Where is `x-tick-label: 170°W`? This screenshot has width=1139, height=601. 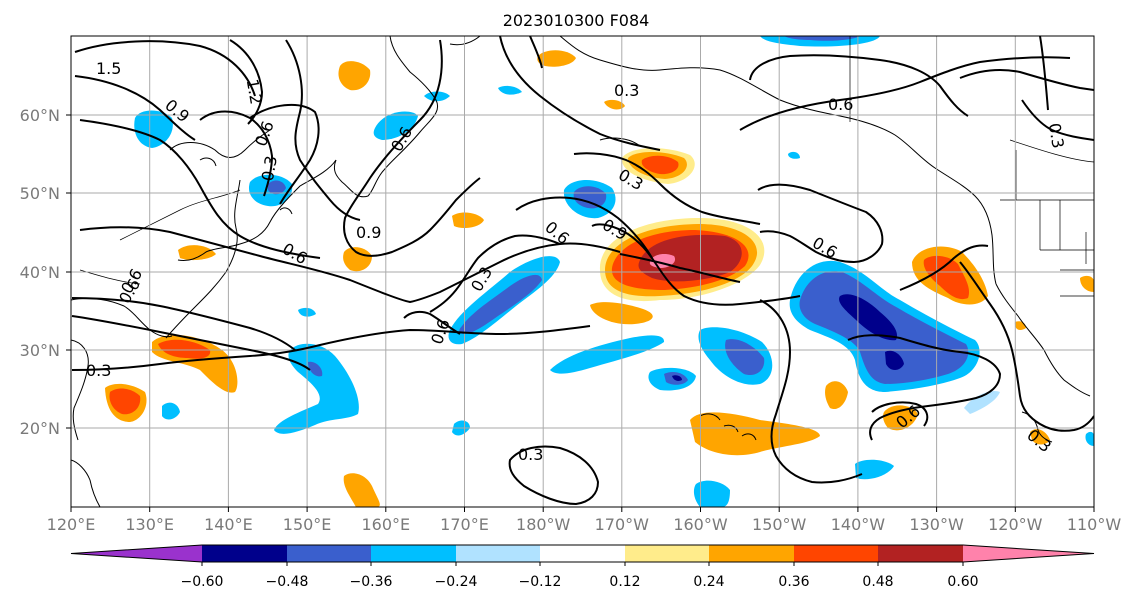
x-tick-label: 170°W is located at coordinates (622, 524).